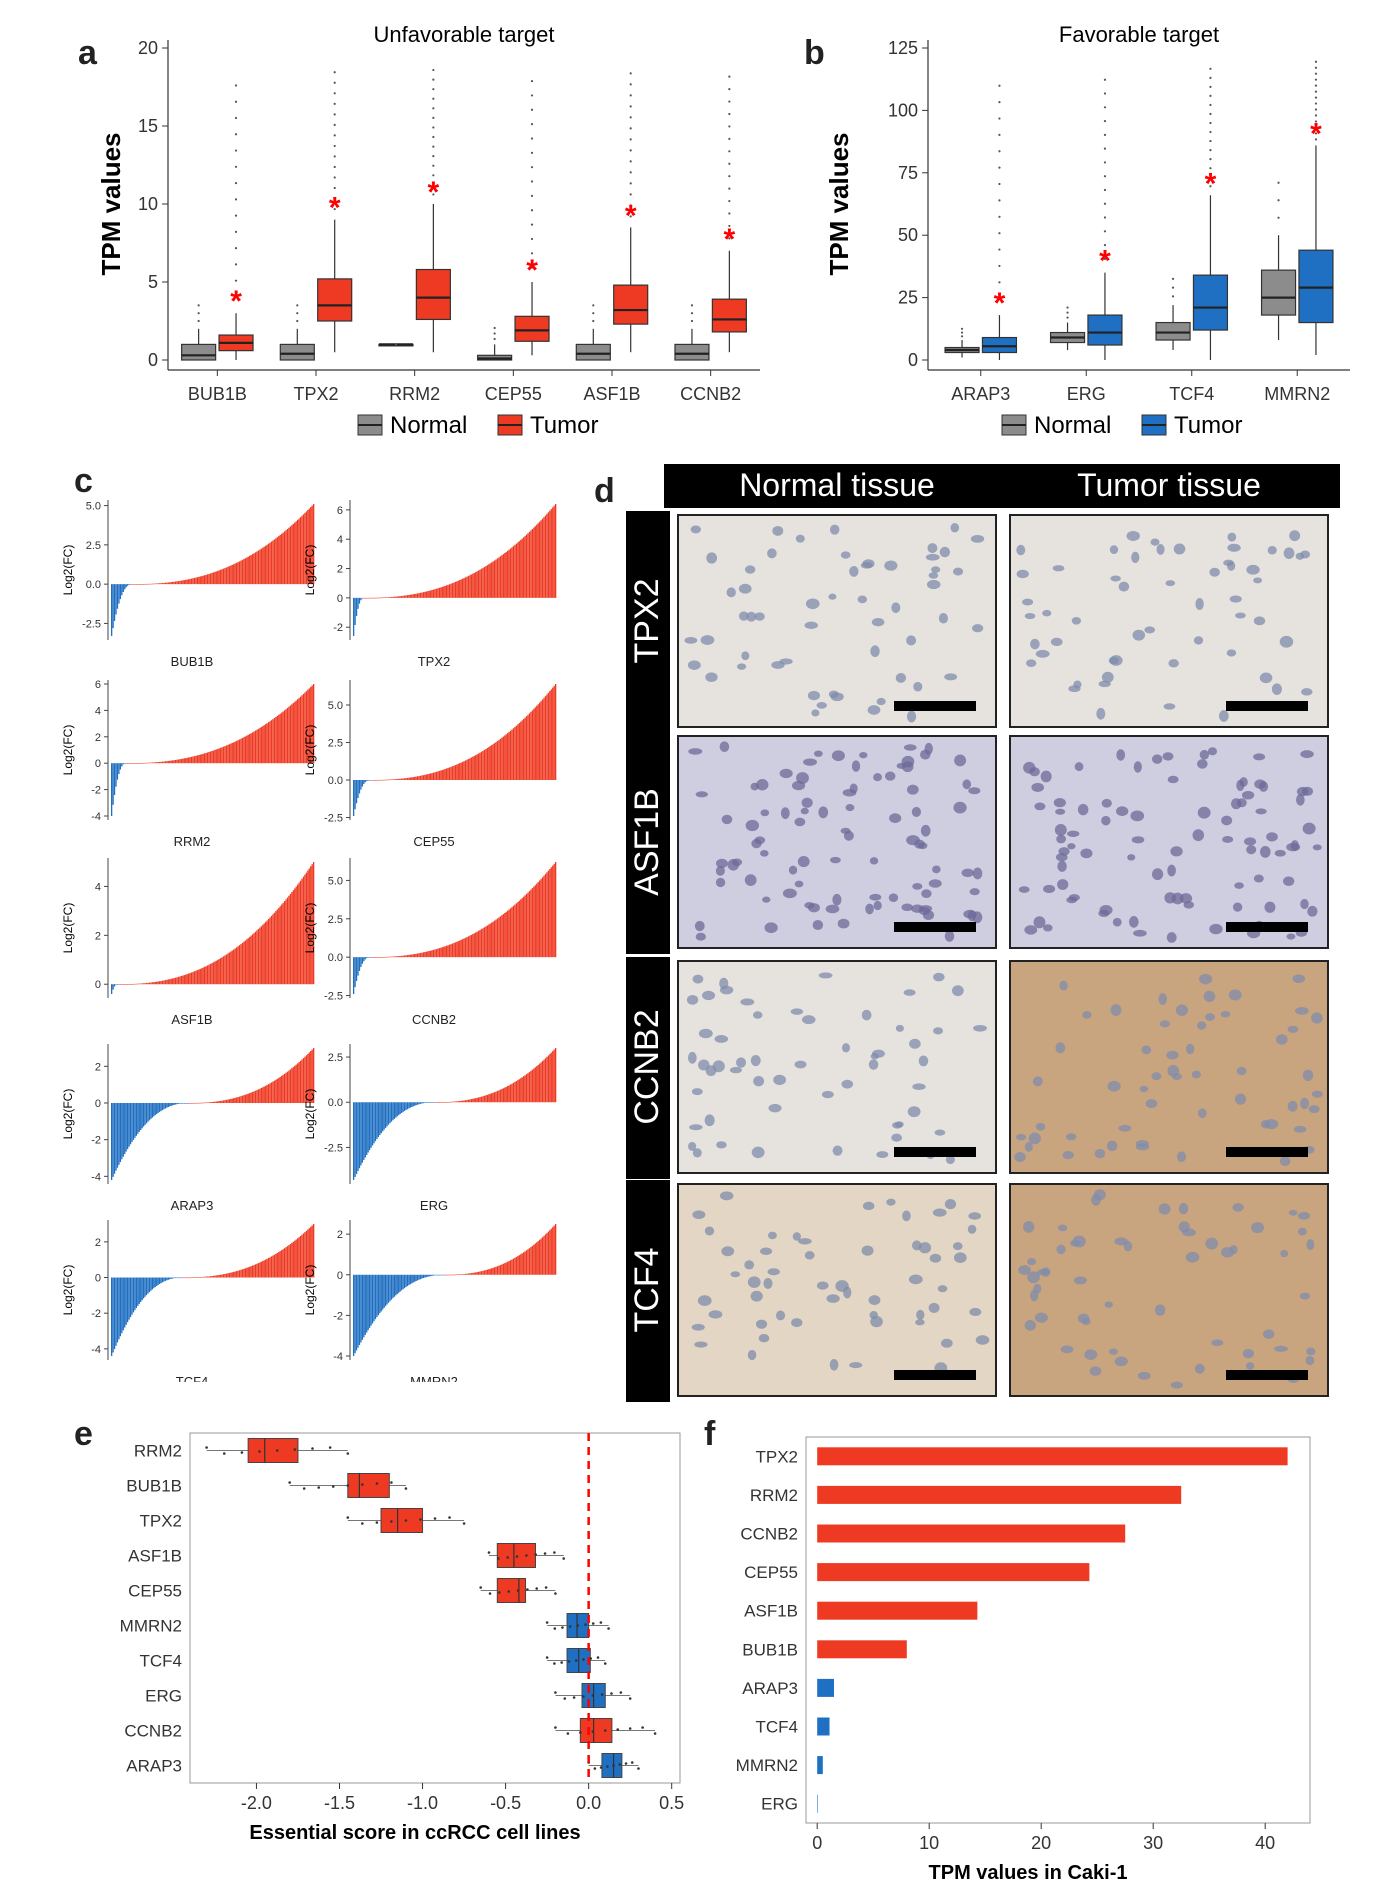  Describe the element at coordinates (340, 540) in the screenshot. I see `y-tick-label: 4` at that location.